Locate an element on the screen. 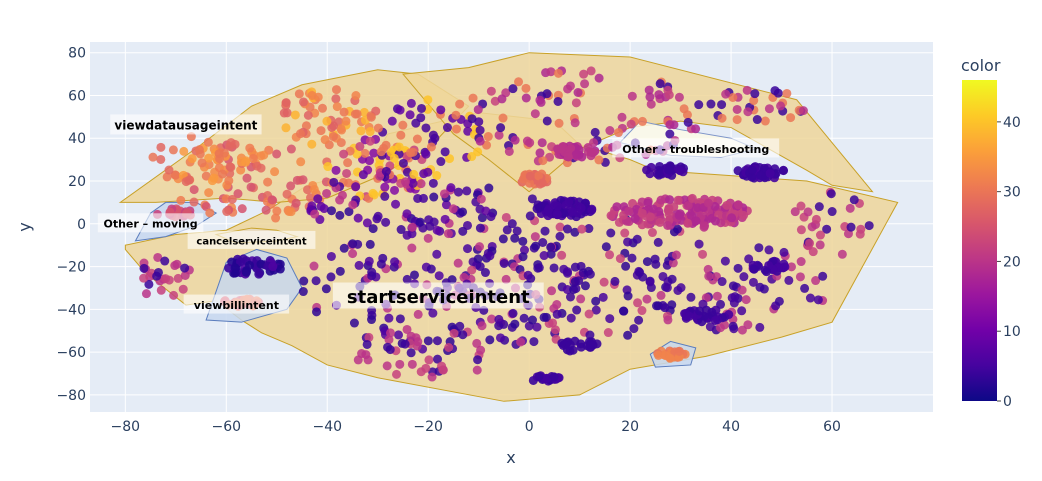 The image size is (1042, 481). cluster-label: Other – moving is located at coordinates (150, 224).